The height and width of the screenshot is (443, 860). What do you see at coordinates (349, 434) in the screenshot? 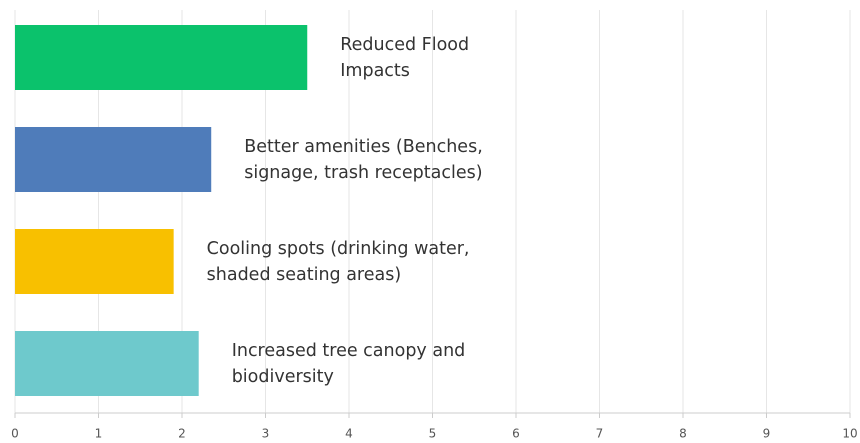
I see `x-tick-label: 4` at bounding box center [349, 434].